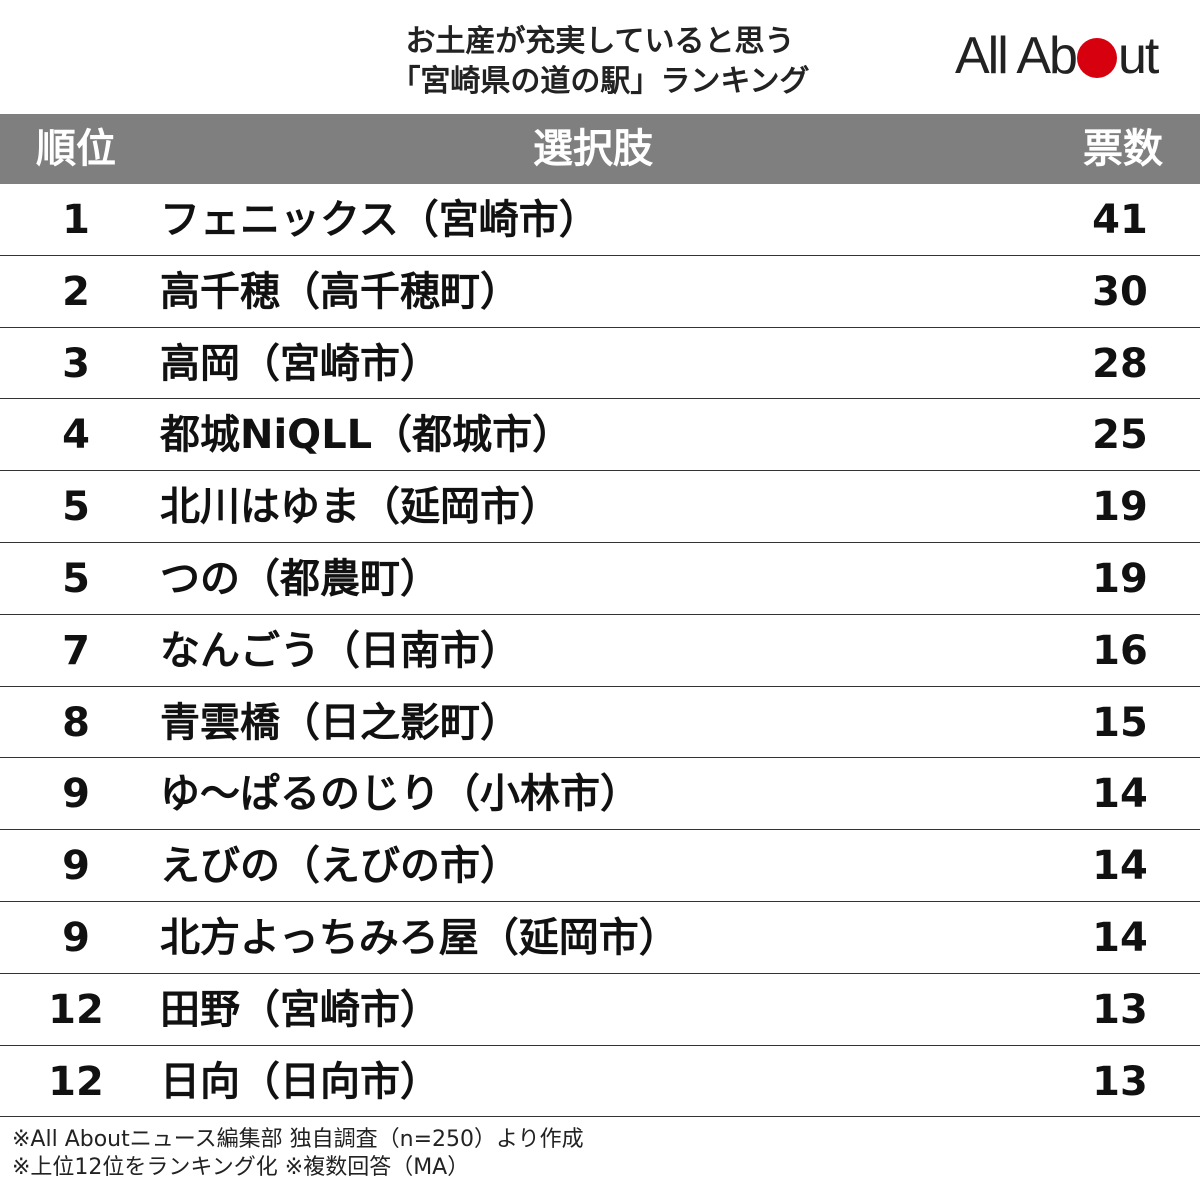  Describe the element at coordinates (340, 291) in the screenshot. I see `choice-cell: 高千穂（高千穂町）` at that location.